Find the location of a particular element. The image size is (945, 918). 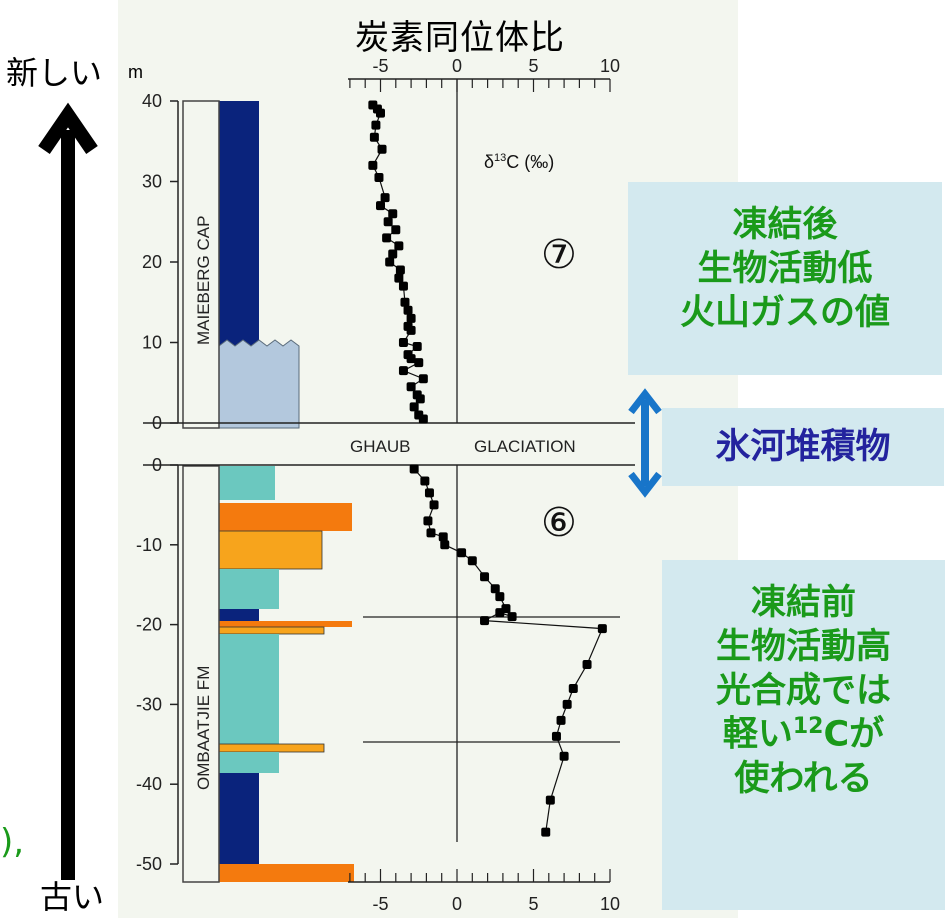

chart-title: 炭素同位体比 is located at coordinates (460, 38).